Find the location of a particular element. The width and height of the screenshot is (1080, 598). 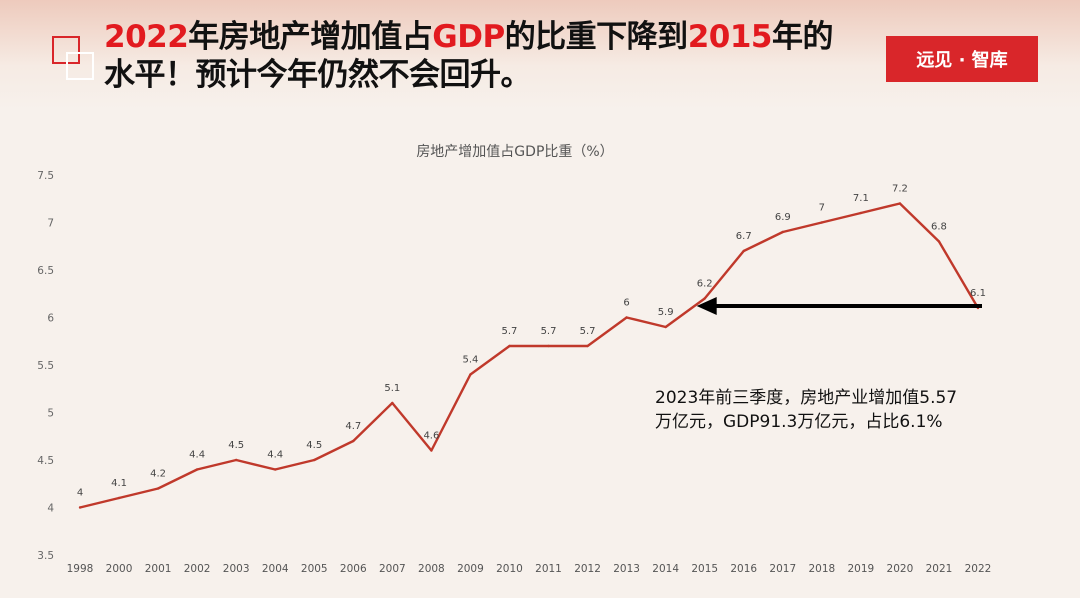

data-label: 4.6 is located at coordinates (431, 436).